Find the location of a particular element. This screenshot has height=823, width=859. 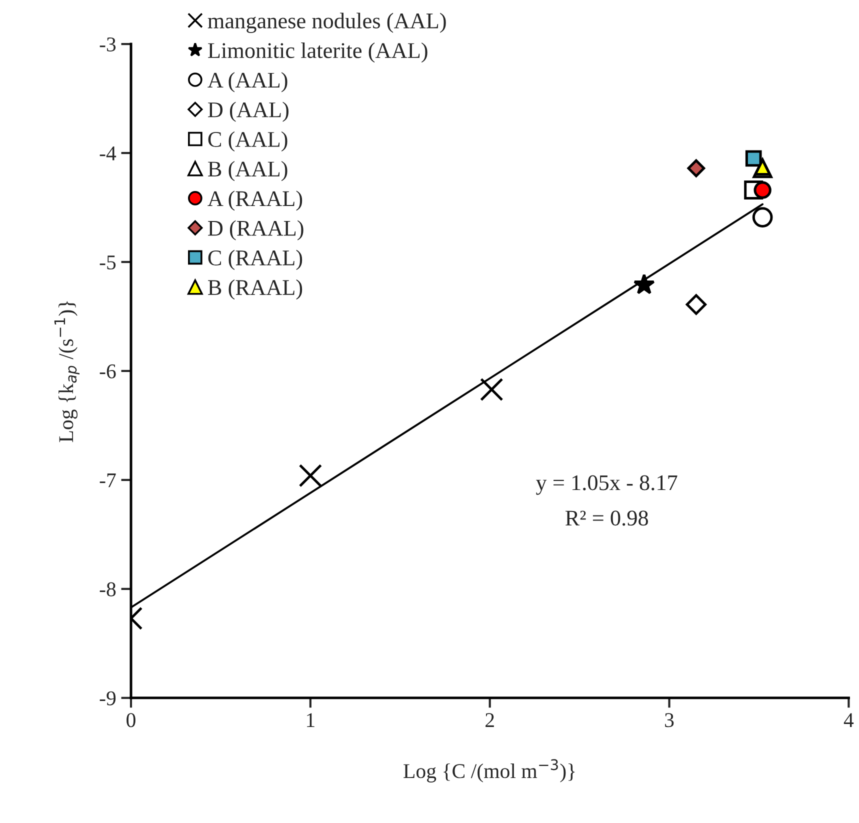

y-tick-label: -9 is located at coordinates (108, 698).